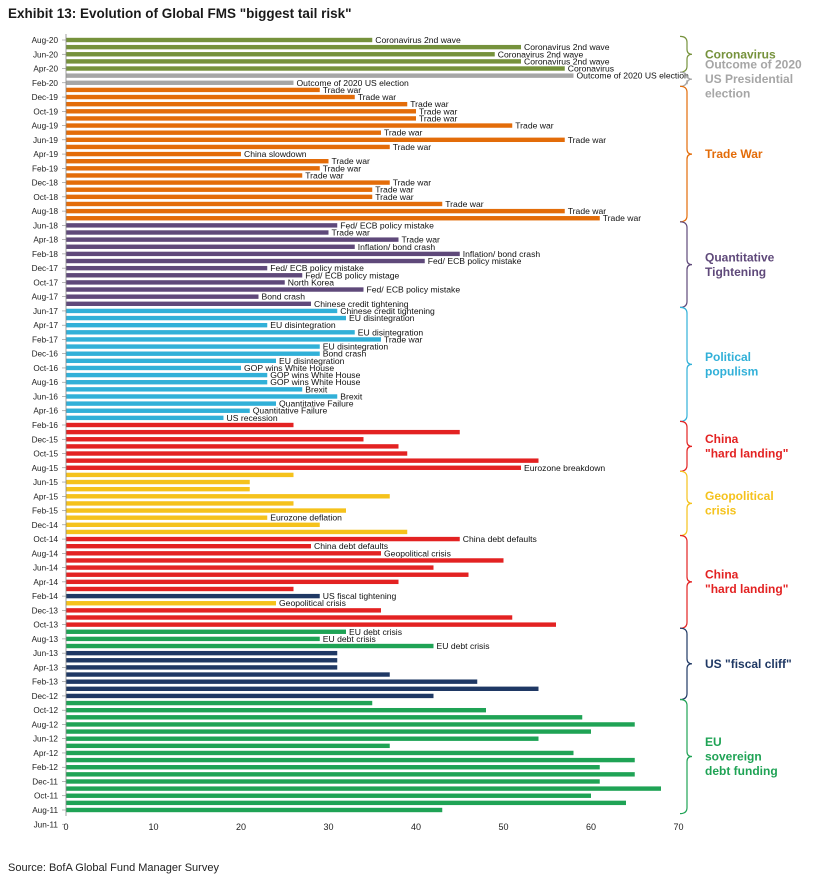 The height and width of the screenshot is (886, 823). What do you see at coordinates (45, 482) in the screenshot?
I see `y-tick-label: Jun-15` at bounding box center [45, 482].